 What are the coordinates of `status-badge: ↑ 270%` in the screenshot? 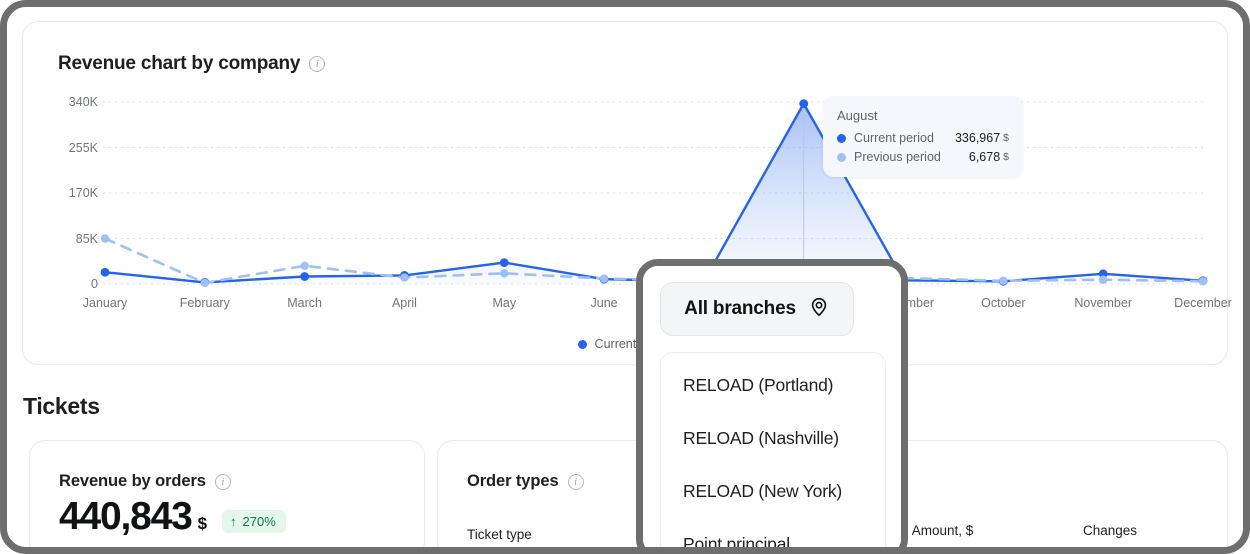 It's located at (254, 521).